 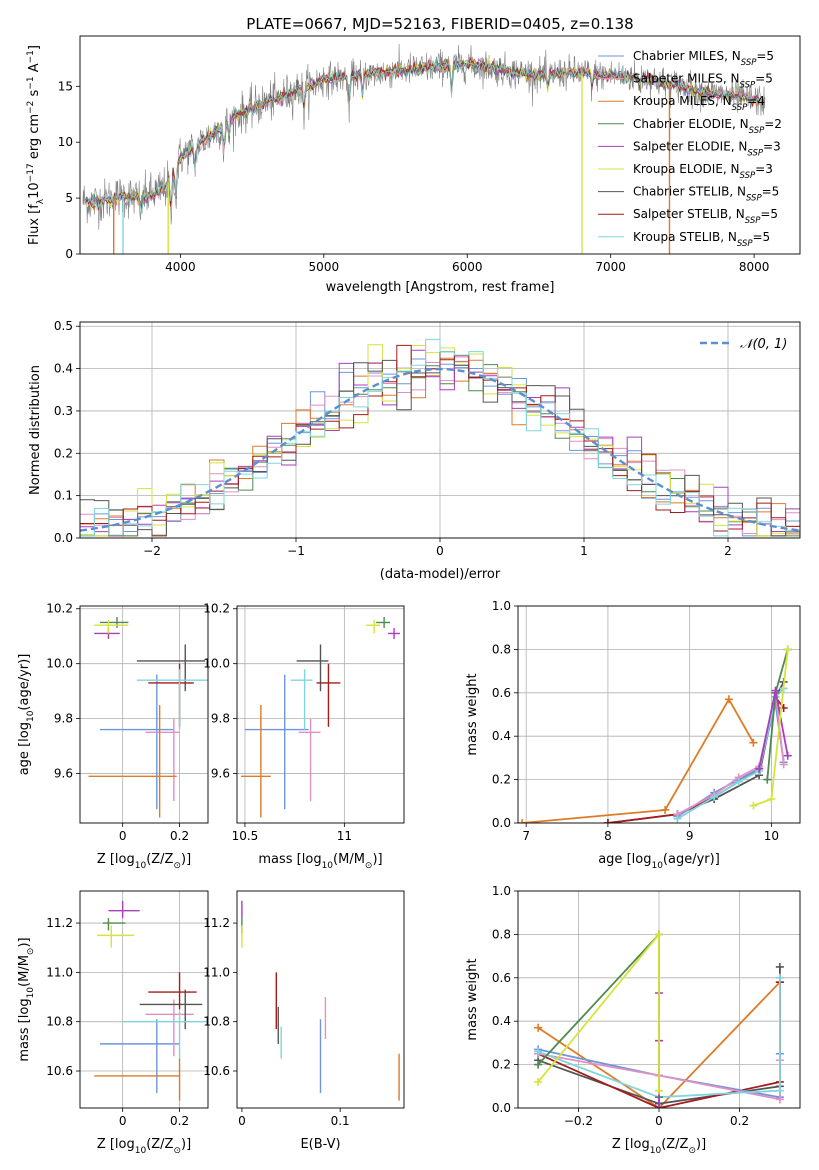 What do you see at coordinates (369, 866) in the screenshot?
I see `label-part: ⊙` at bounding box center [369, 866].